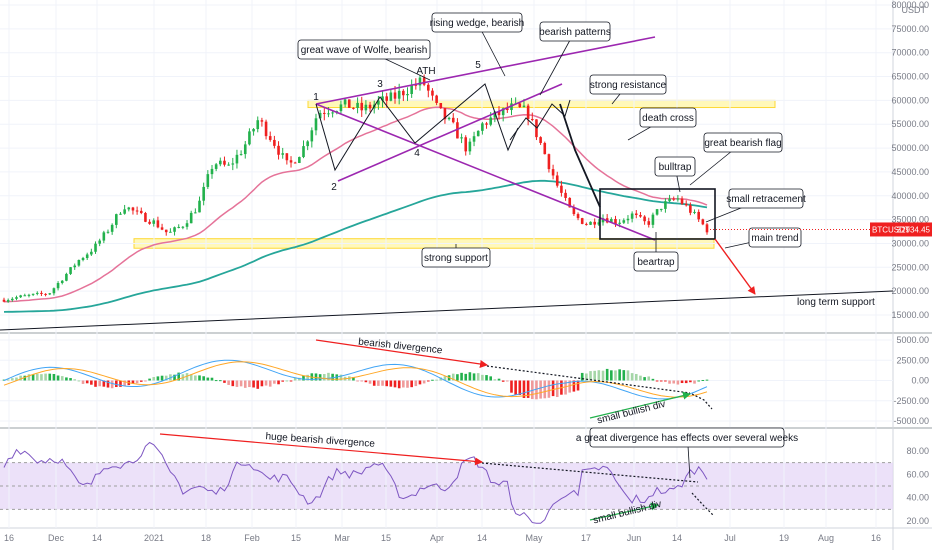 This screenshot has width=932, height=550. What do you see at coordinates (910, 291) in the screenshot?
I see `price-tick-1: 20000.00` at bounding box center [910, 291].